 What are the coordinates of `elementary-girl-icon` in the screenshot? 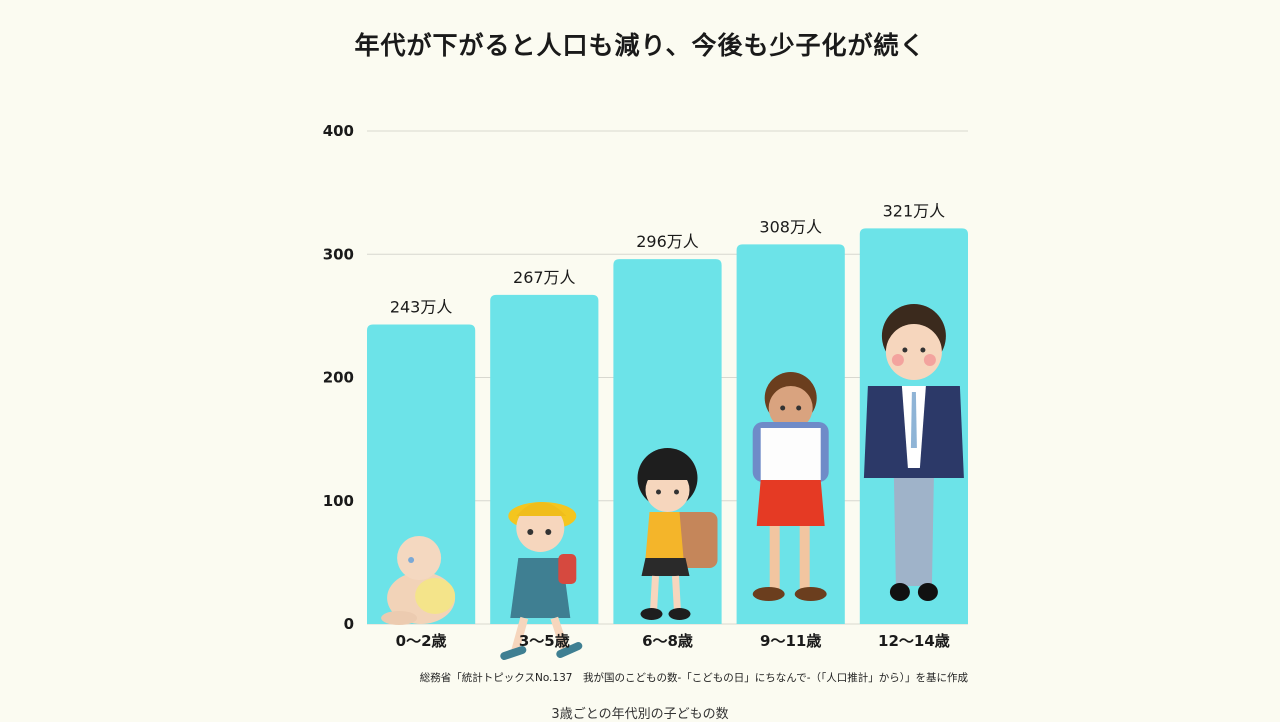 It's located at (677, 534).